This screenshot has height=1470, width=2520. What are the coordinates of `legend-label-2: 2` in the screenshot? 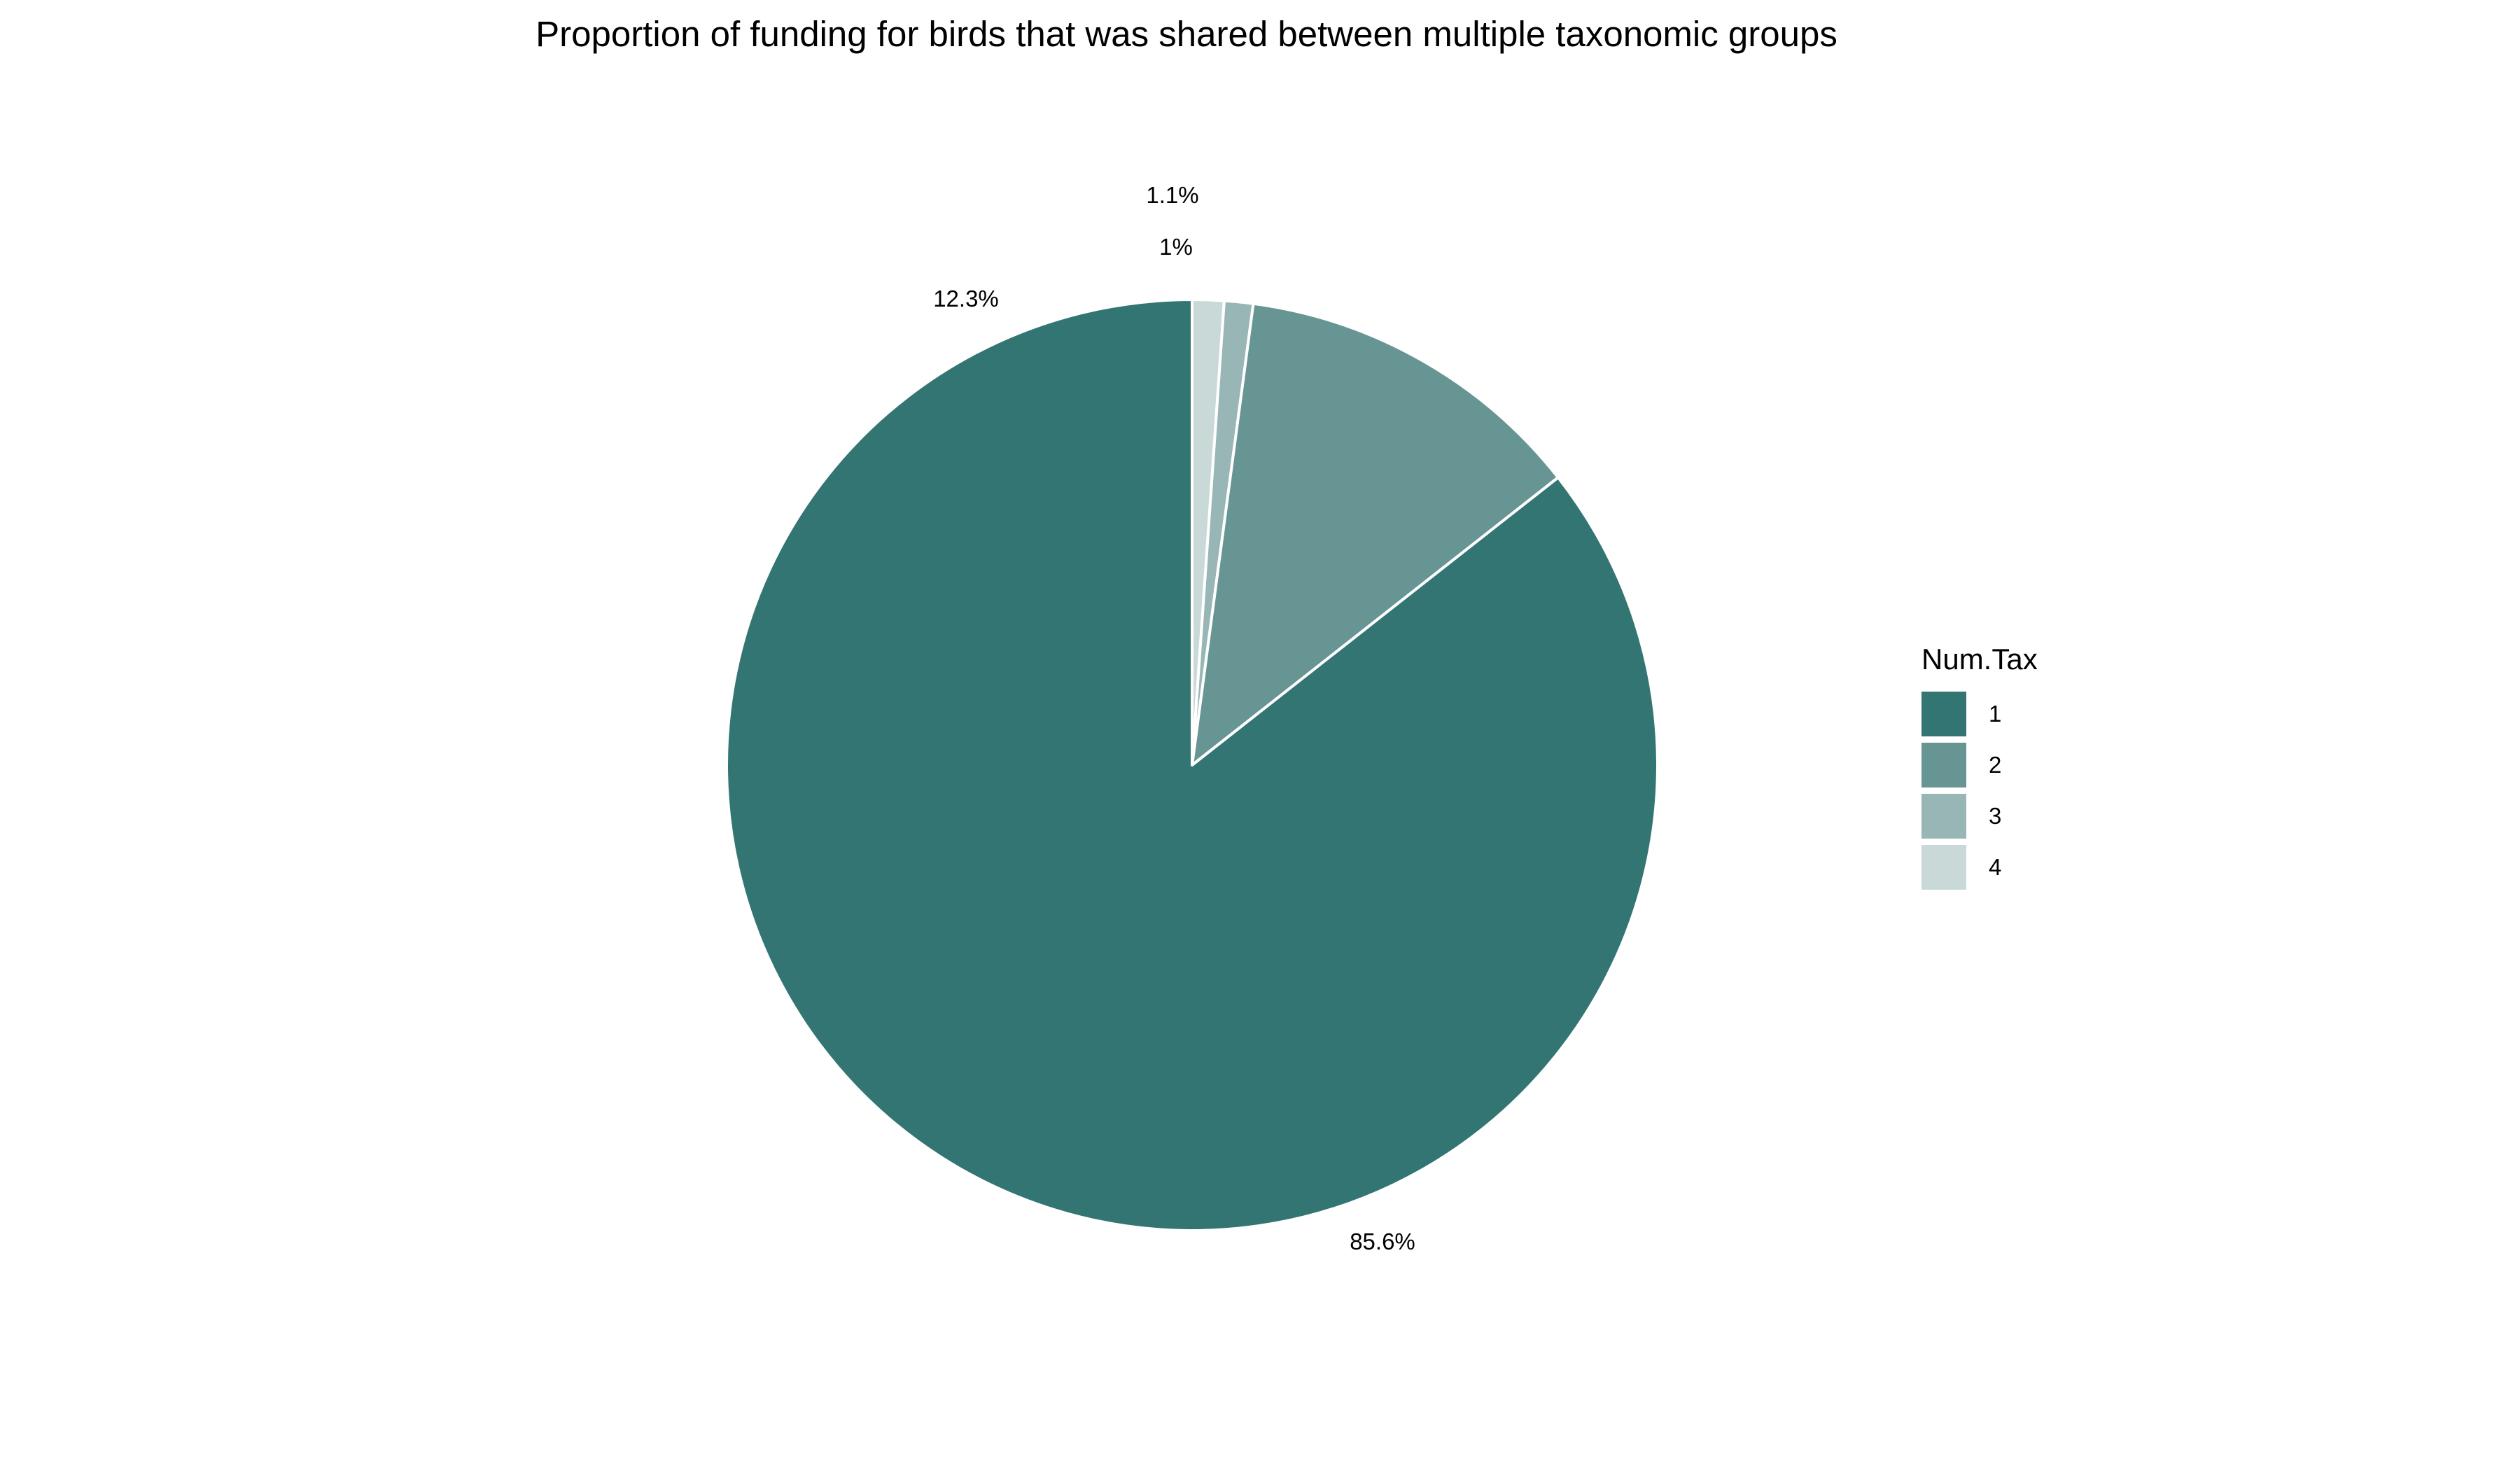 It's located at (1995, 765).